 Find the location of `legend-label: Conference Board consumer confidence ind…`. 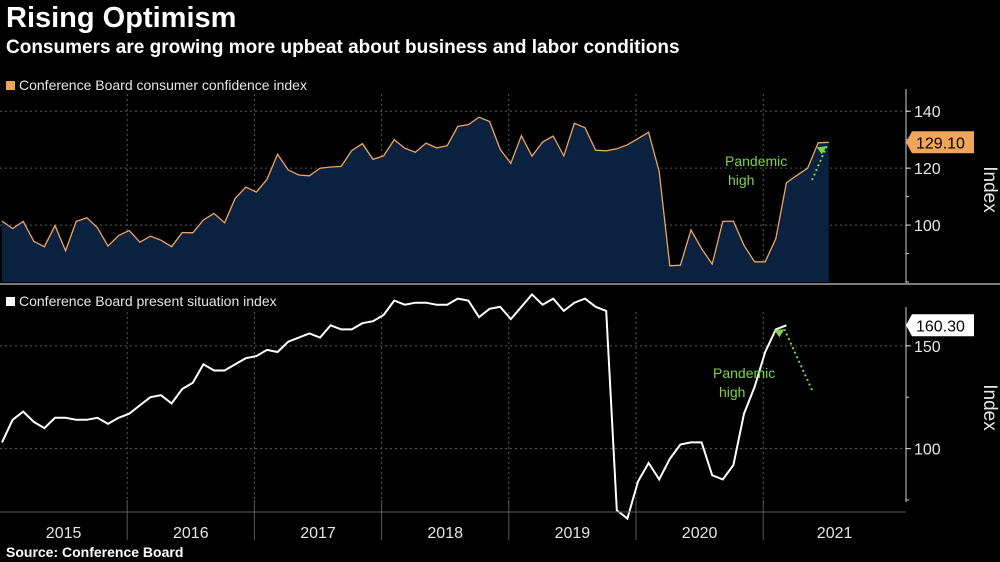

legend-label: Conference Board consumer confidence ind… is located at coordinates (163, 85).